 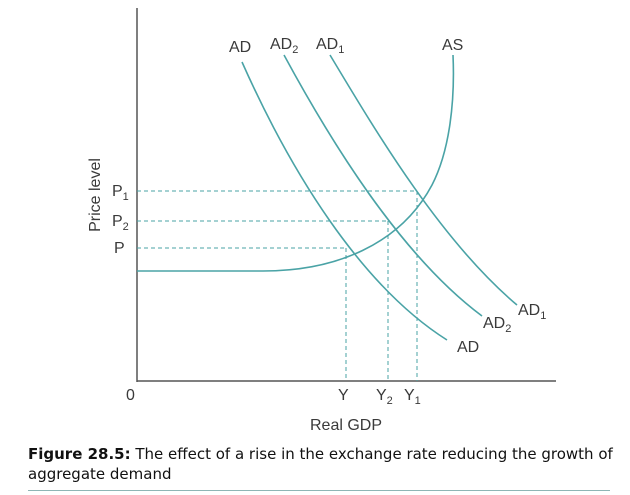 What do you see at coordinates (343, 395) in the screenshot?
I see `y-label: Y` at bounding box center [343, 395].